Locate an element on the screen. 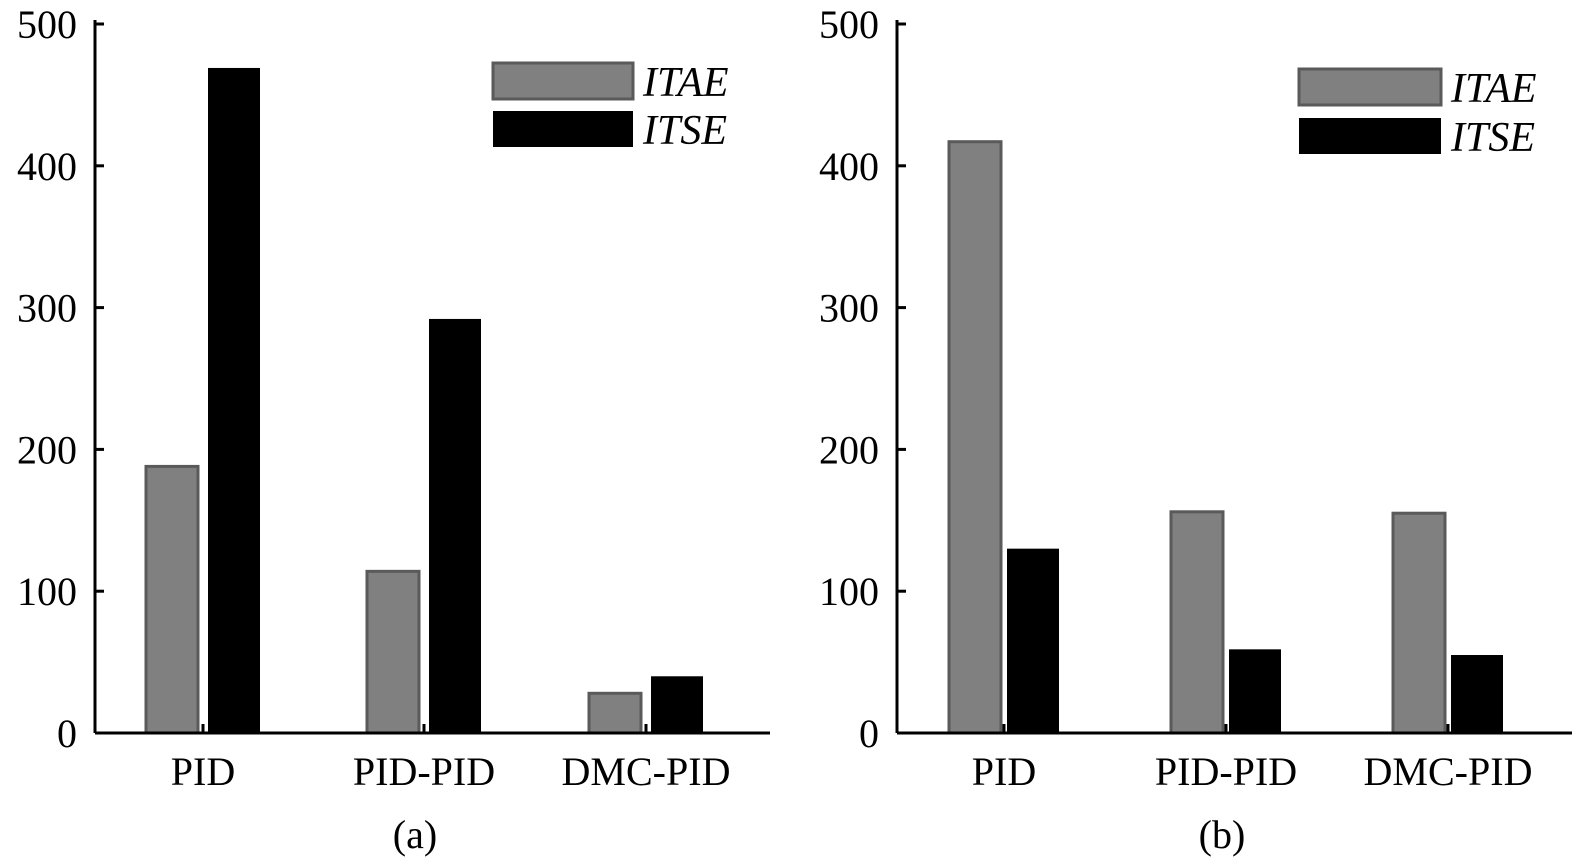  panel-label: (b) is located at coordinates (1222, 834).